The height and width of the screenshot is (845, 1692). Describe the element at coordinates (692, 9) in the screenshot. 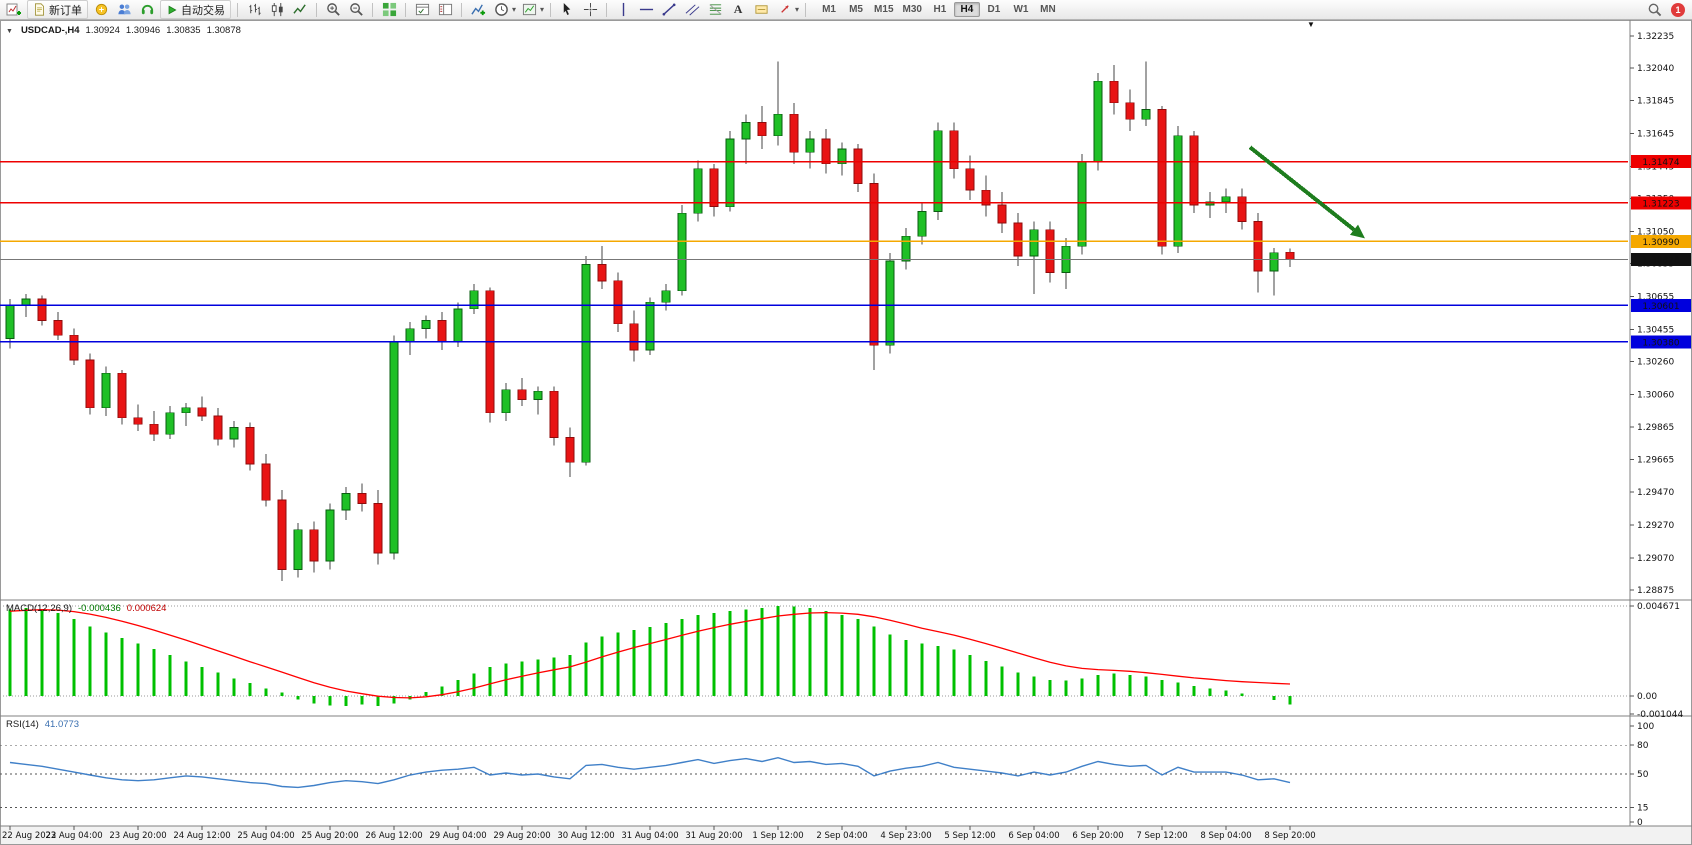

I see `channel-icon` at that location.